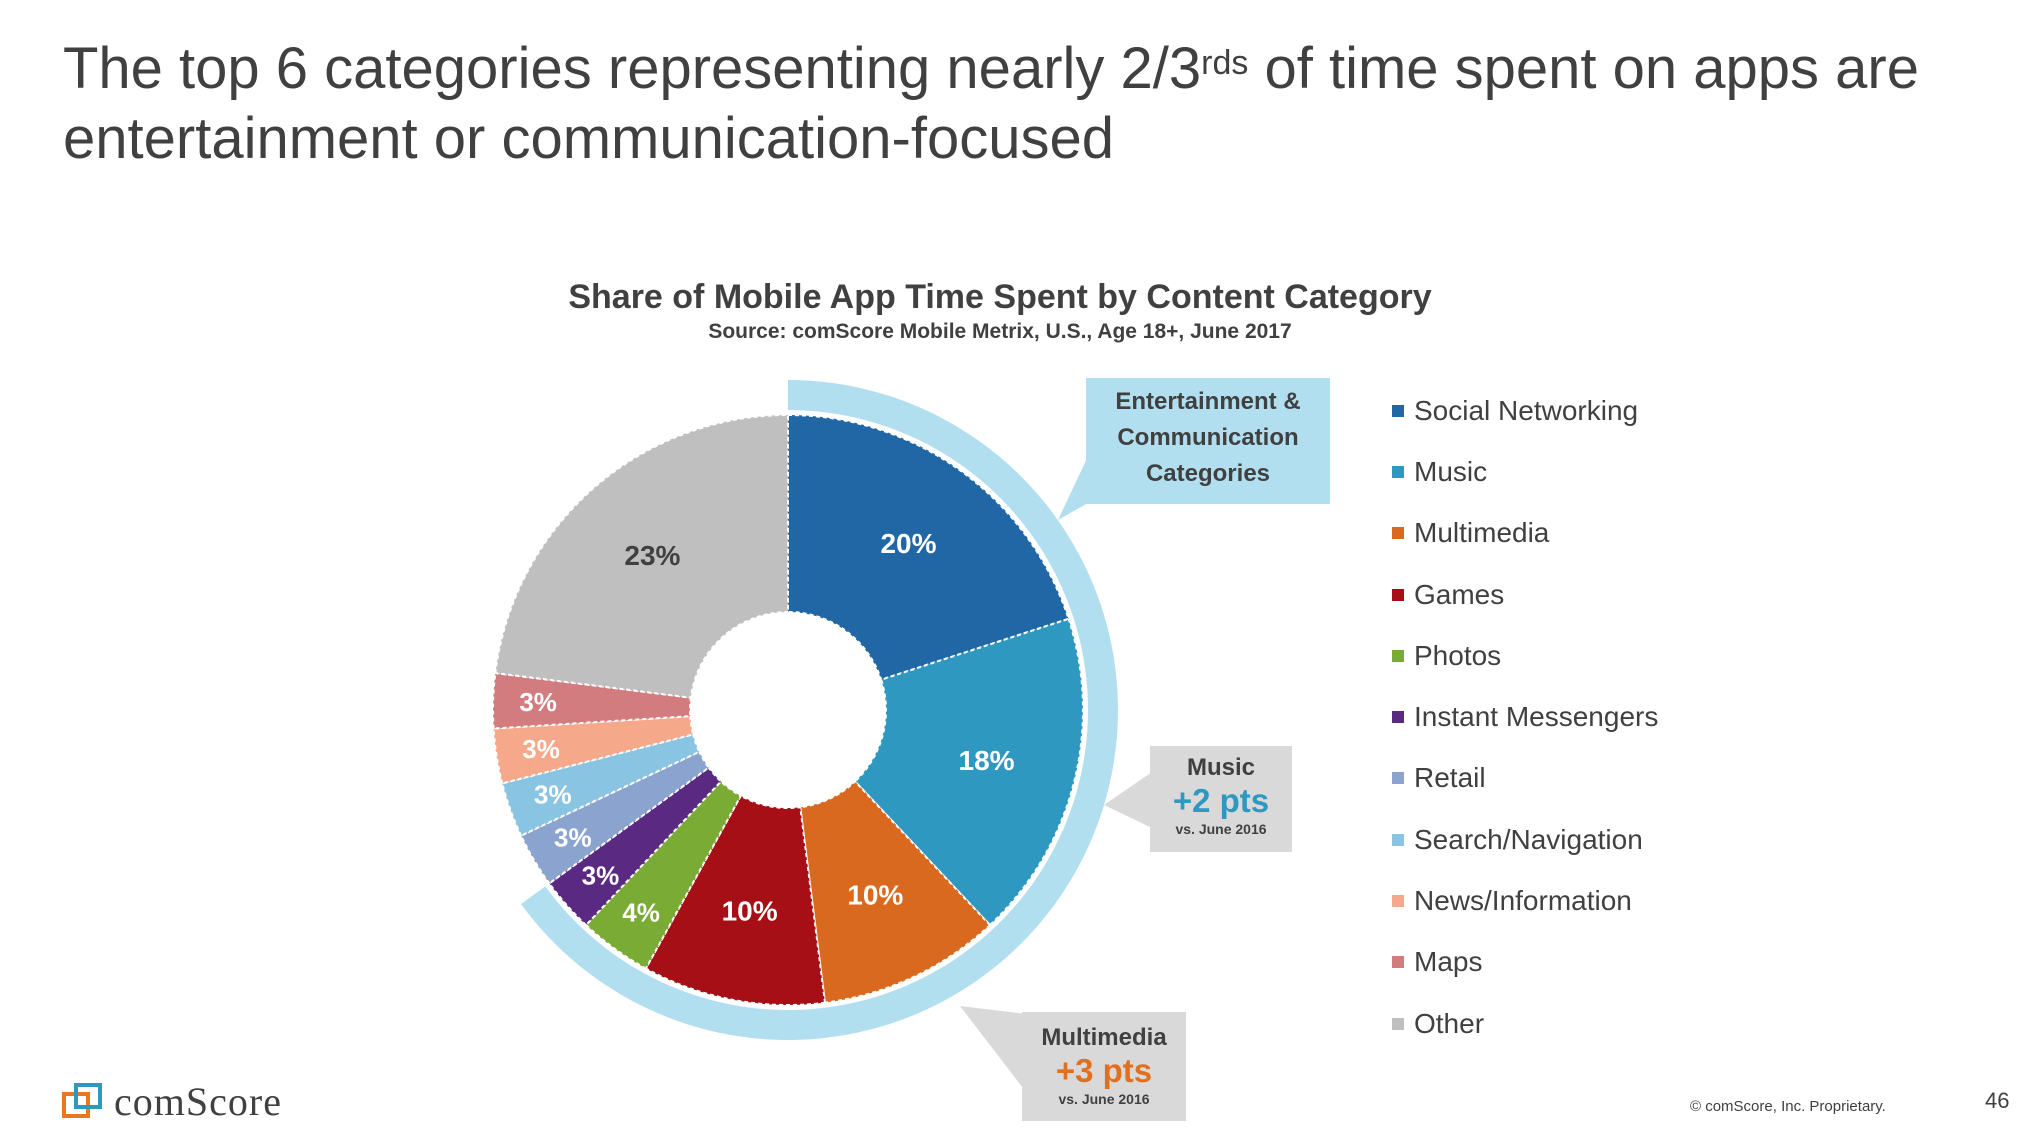 Image resolution: width=2040 pixels, height=1148 pixels. I want to click on legend-label: News/Information, so click(1523, 901).